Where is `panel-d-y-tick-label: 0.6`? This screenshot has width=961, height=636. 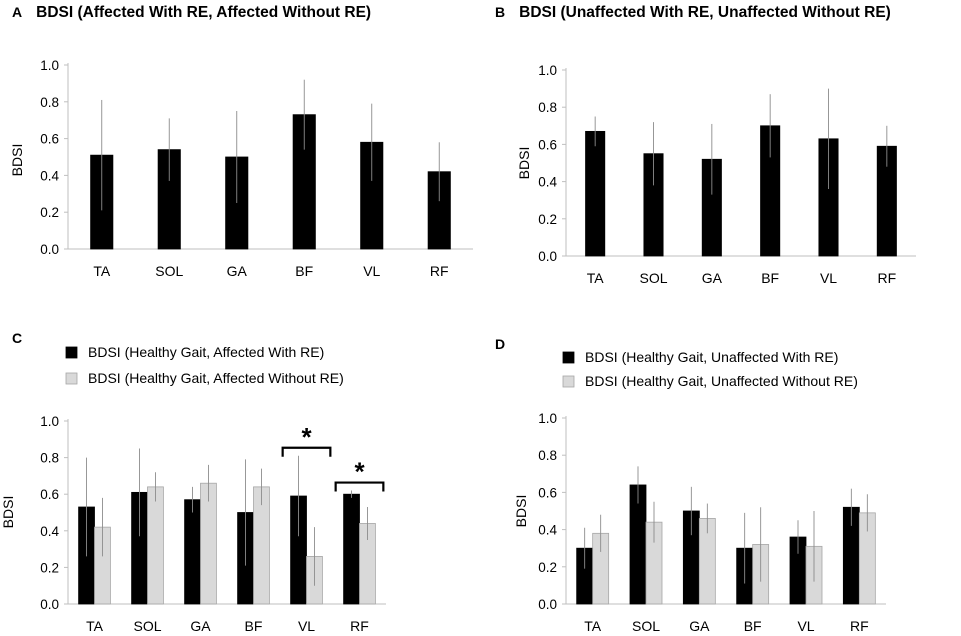
panel-d-y-tick-label: 0.6 is located at coordinates (547, 492).